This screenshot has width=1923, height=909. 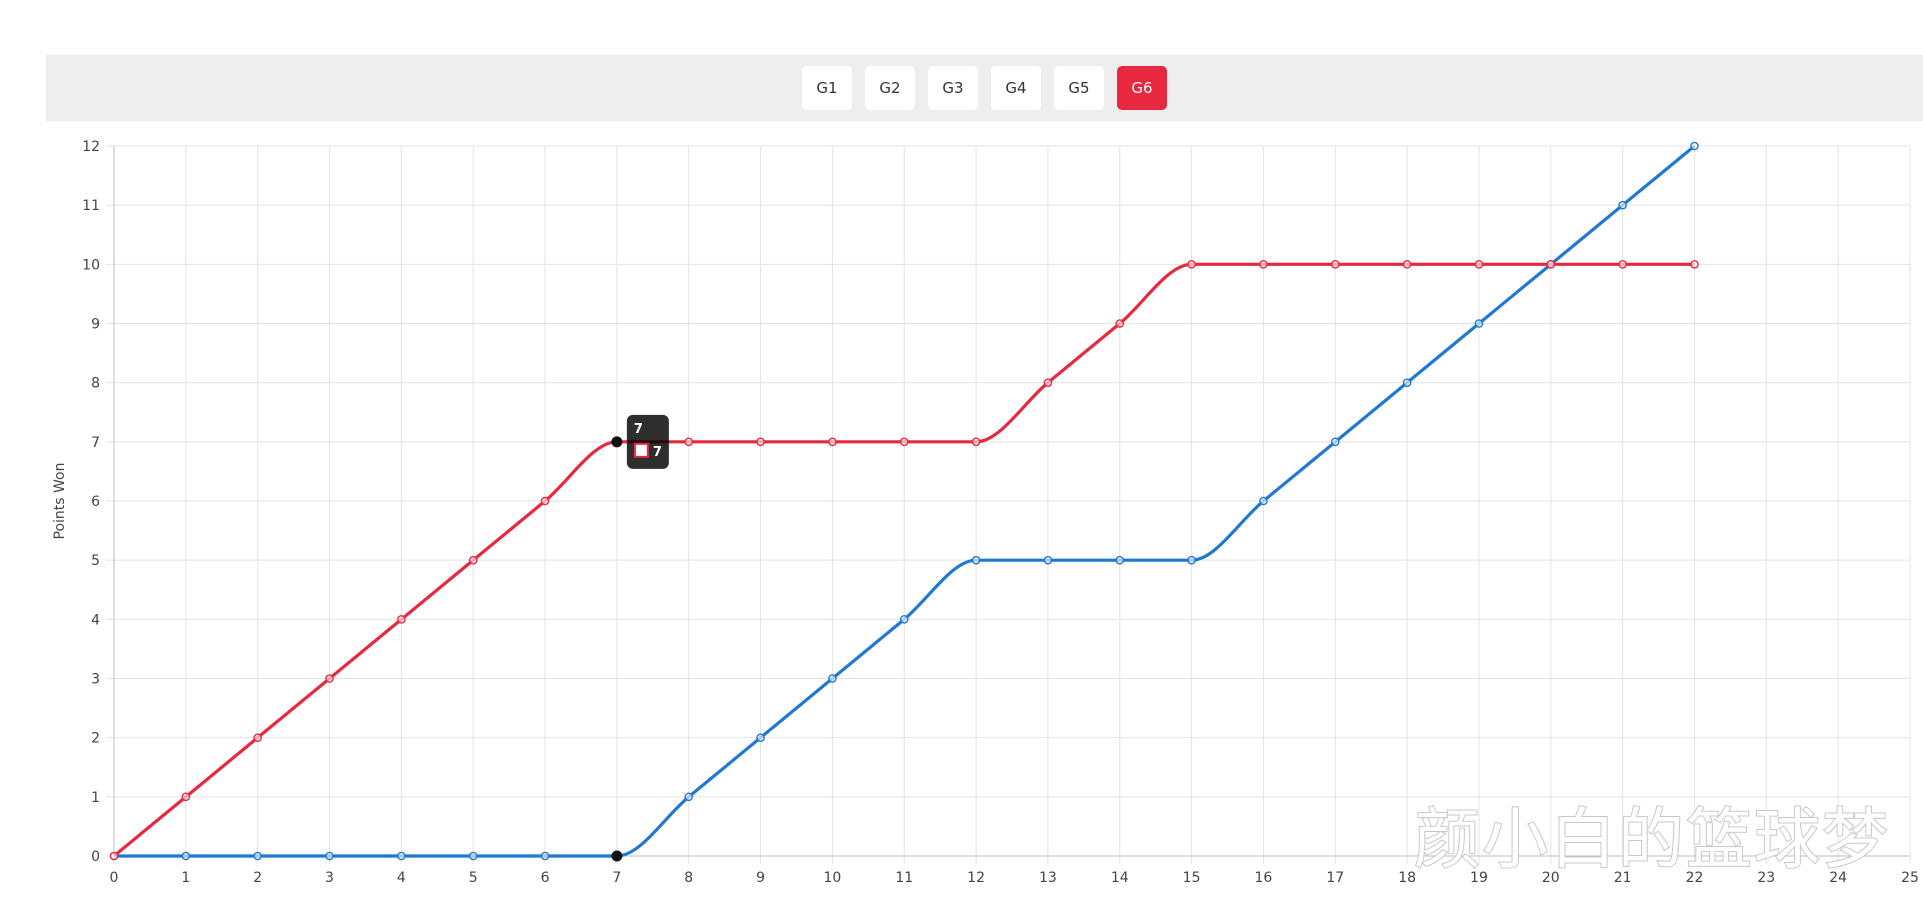 What do you see at coordinates (91, 206) in the screenshot?
I see `y-tick-label: 11` at bounding box center [91, 206].